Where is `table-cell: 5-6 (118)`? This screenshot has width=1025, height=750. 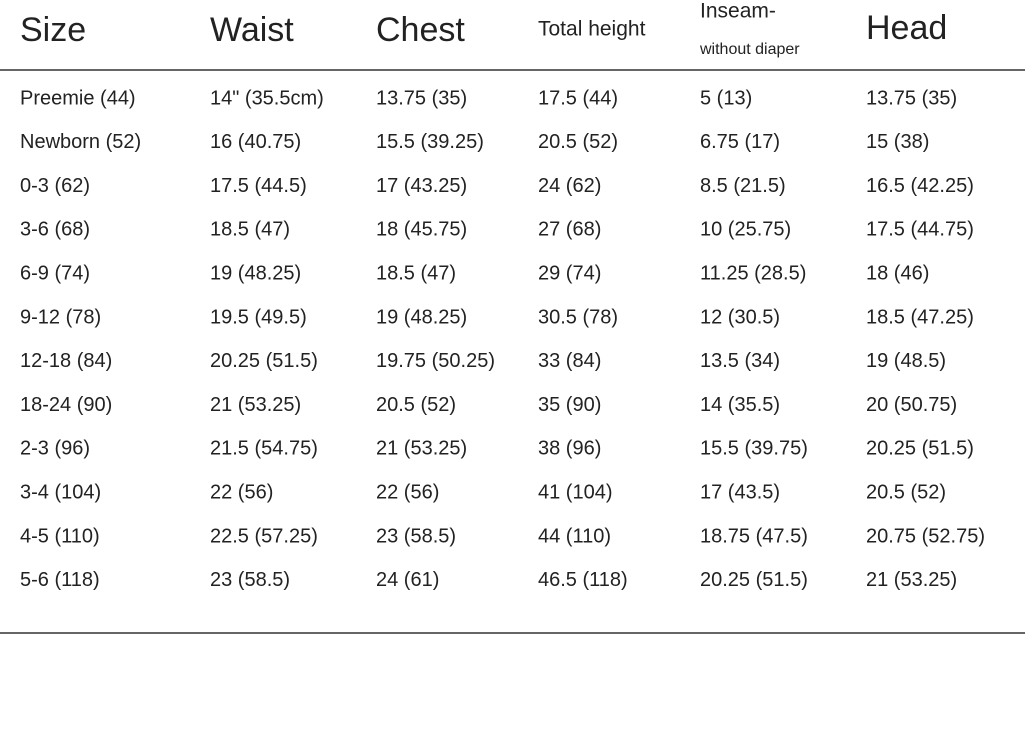
table-cell: 5-6 (118) is located at coordinates (60, 580).